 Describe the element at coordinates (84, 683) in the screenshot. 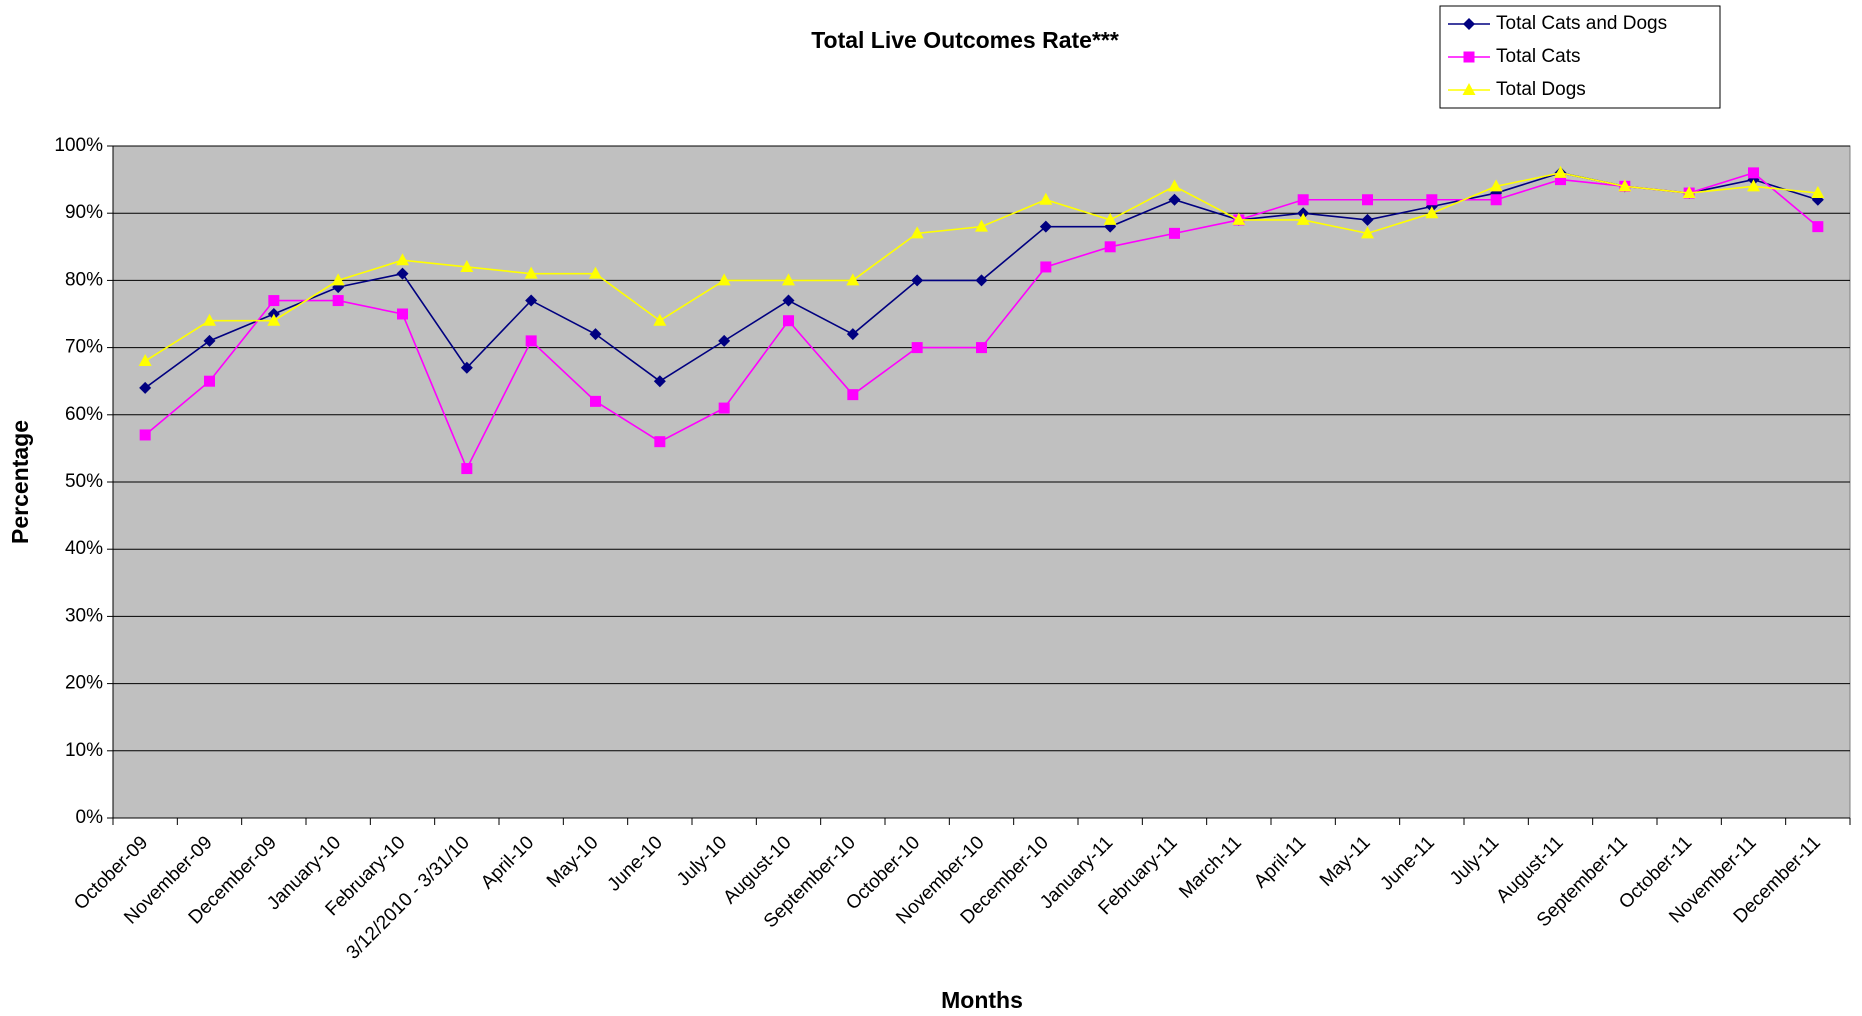

I see `y-tick-label: 20%` at that location.